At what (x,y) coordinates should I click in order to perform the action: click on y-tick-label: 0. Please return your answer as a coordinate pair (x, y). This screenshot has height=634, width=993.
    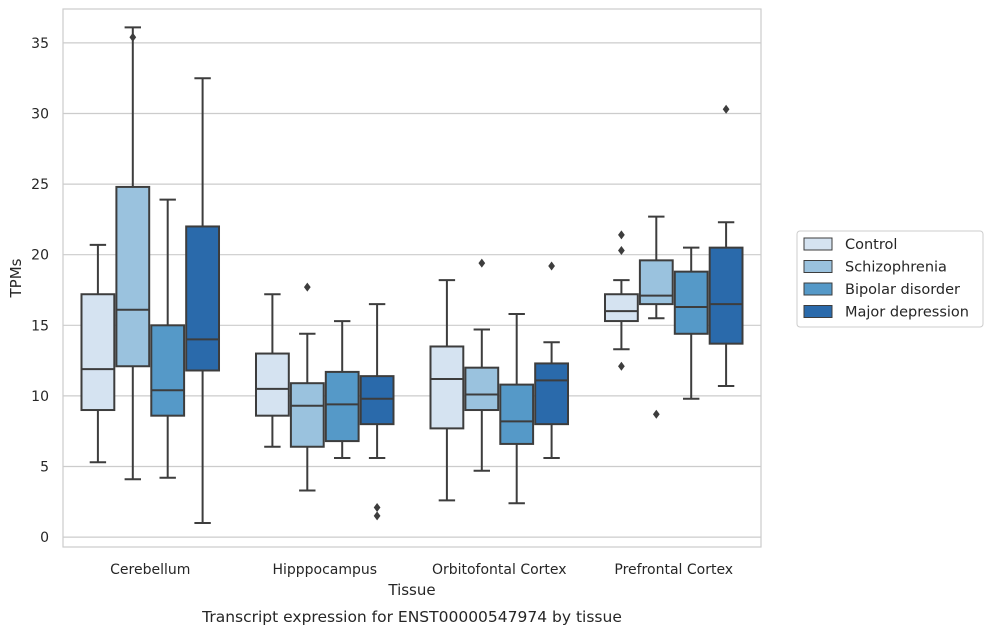
    Looking at the image, I should click on (44, 538).